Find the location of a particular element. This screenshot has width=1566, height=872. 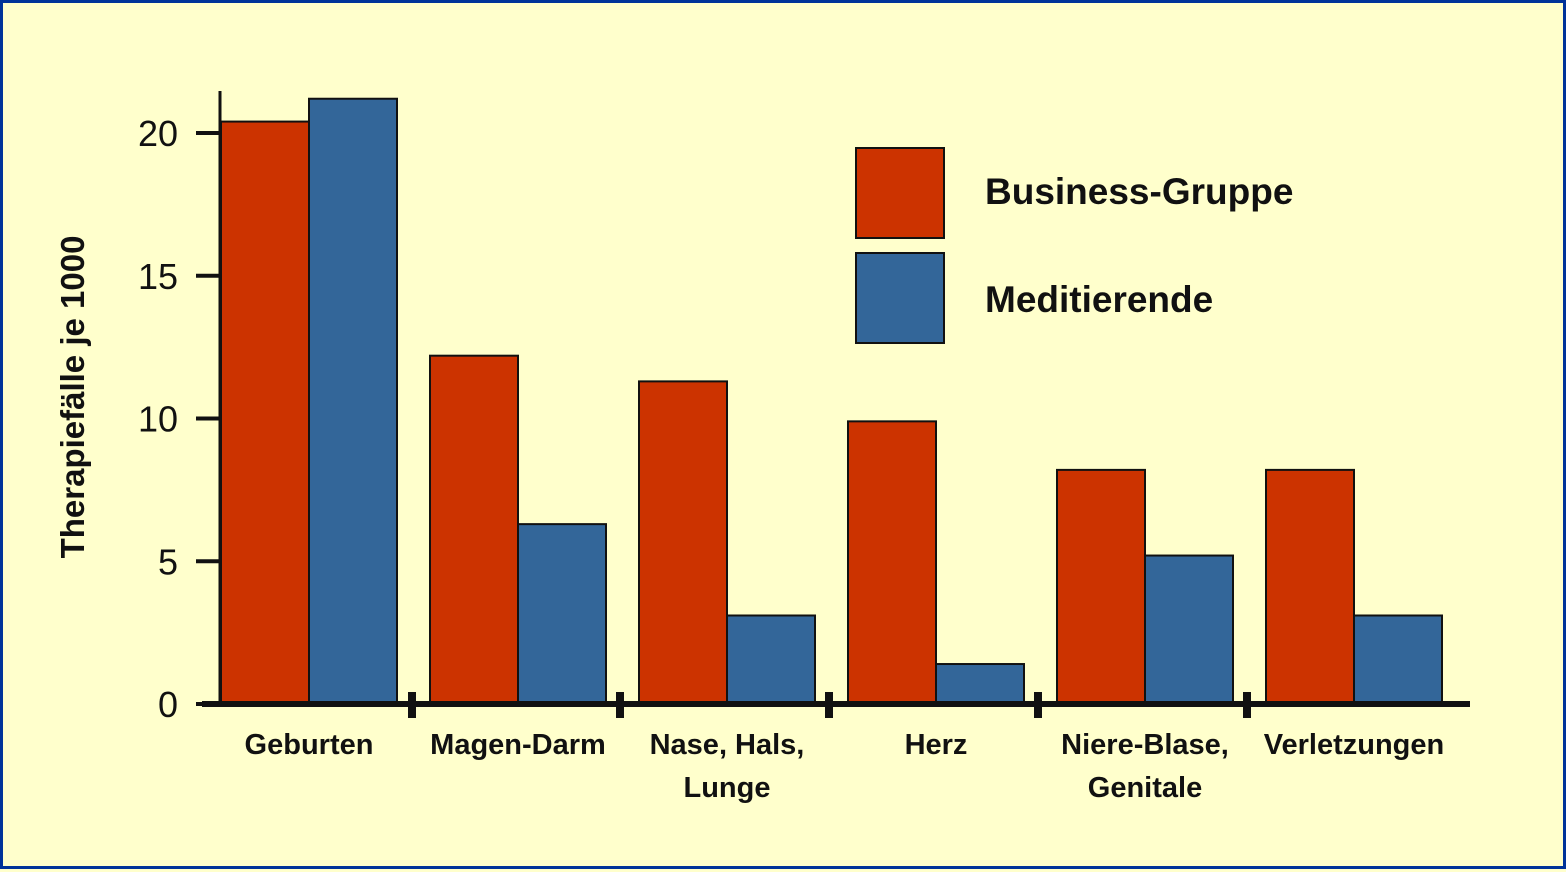

x-category-label: Lunge is located at coordinates (727, 788).